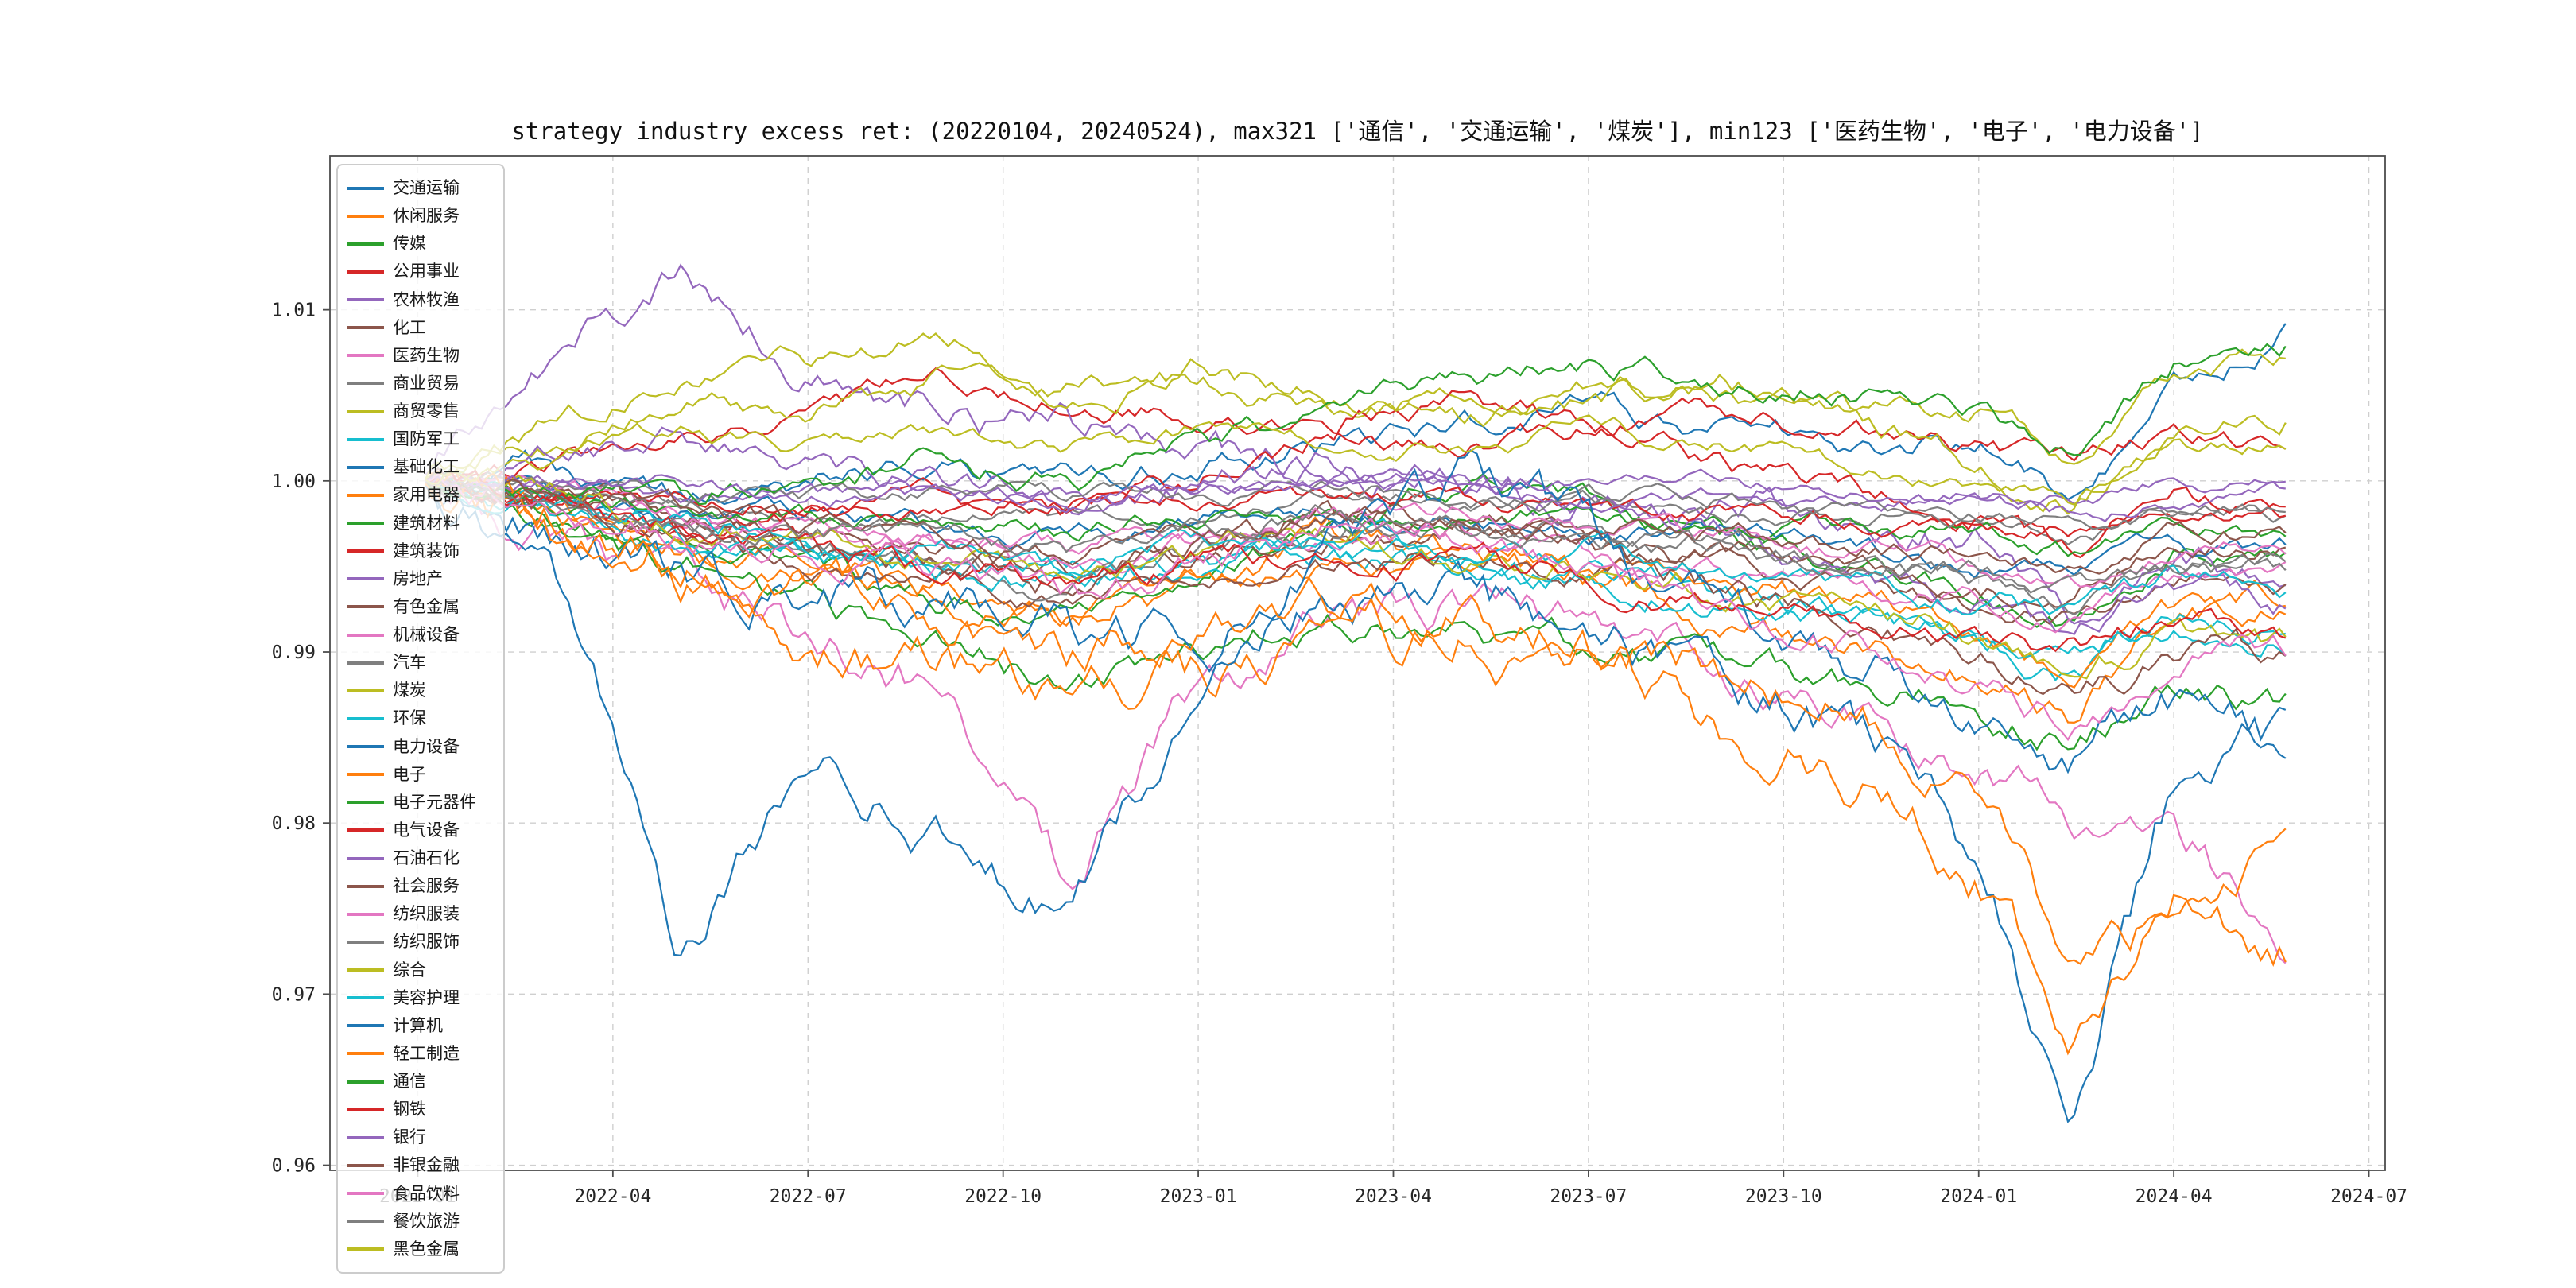 The image size is (2576, 1288). What do you see at coordinates (418, 1025) in the screenshot?
I see `legend-item-label: 计算机` at bounding box center [418, 1025].